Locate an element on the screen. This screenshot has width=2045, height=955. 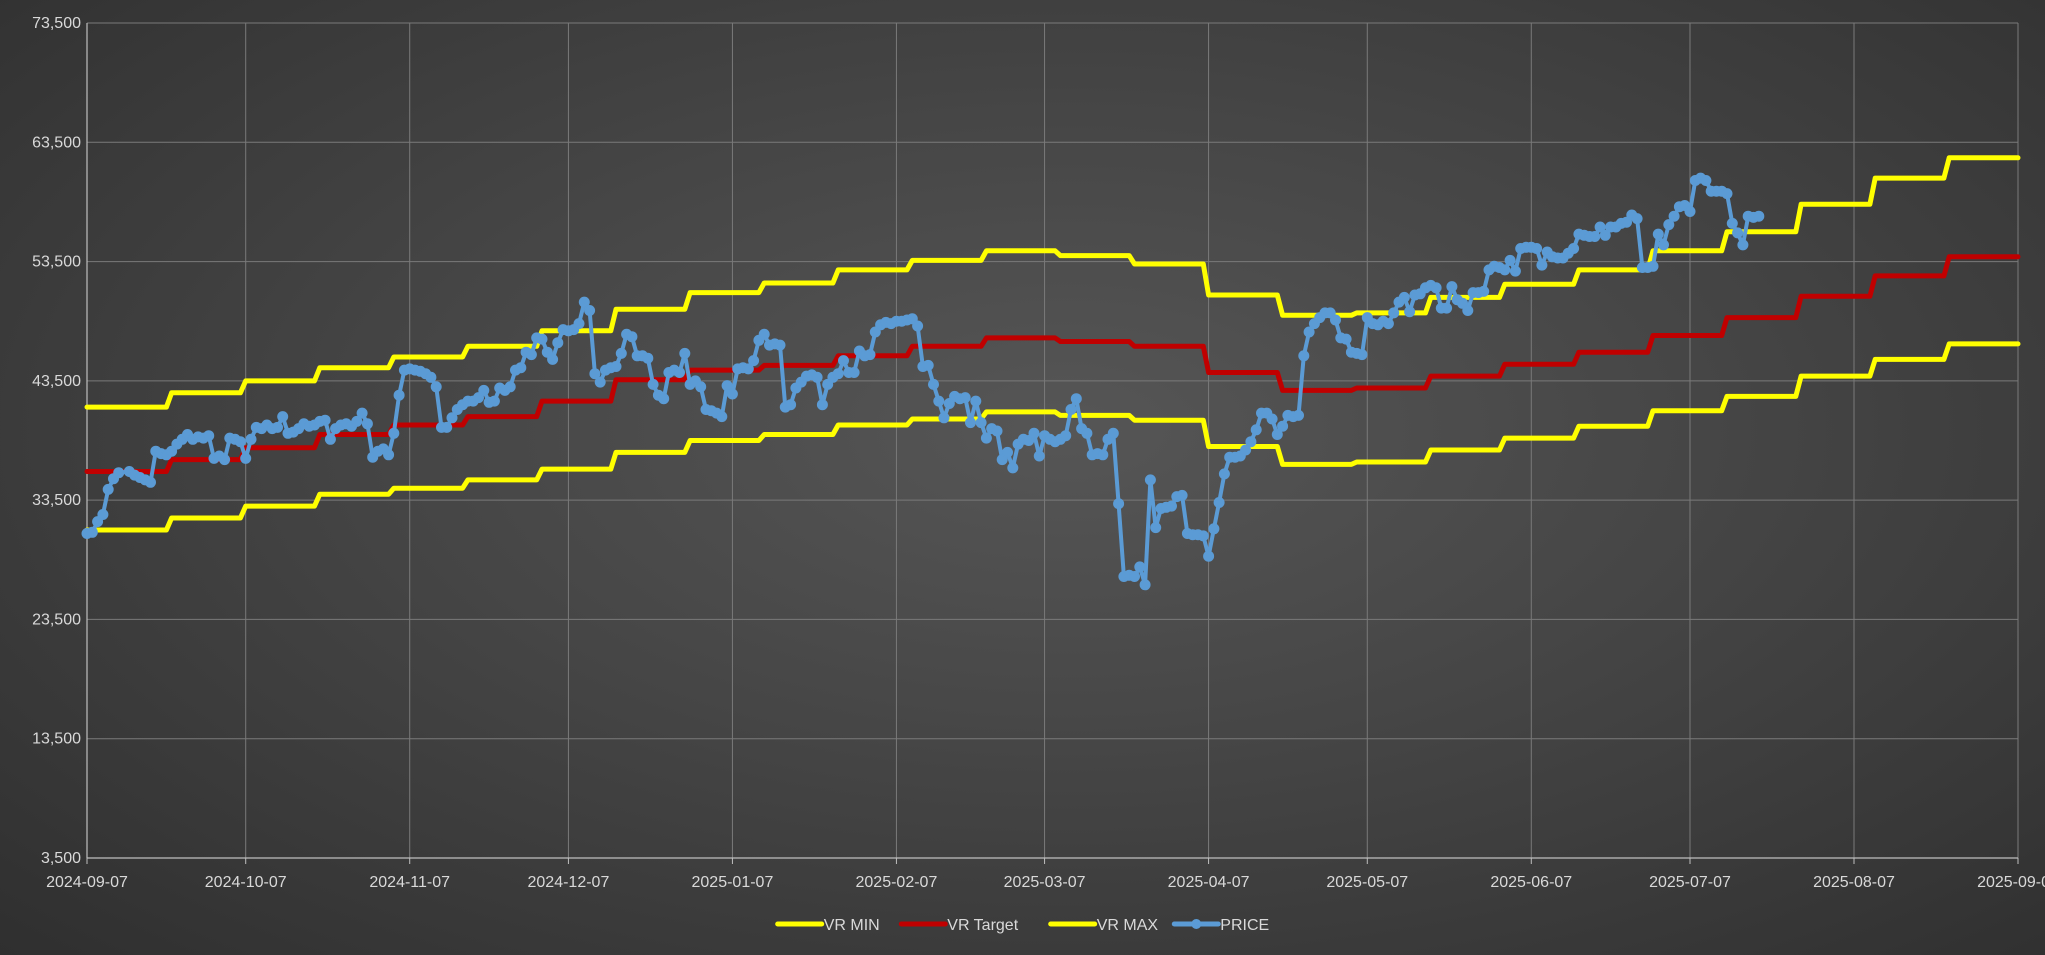
legend: VR MIN VR Target VR MAX PRICE is located at coordinates (1022, 925).